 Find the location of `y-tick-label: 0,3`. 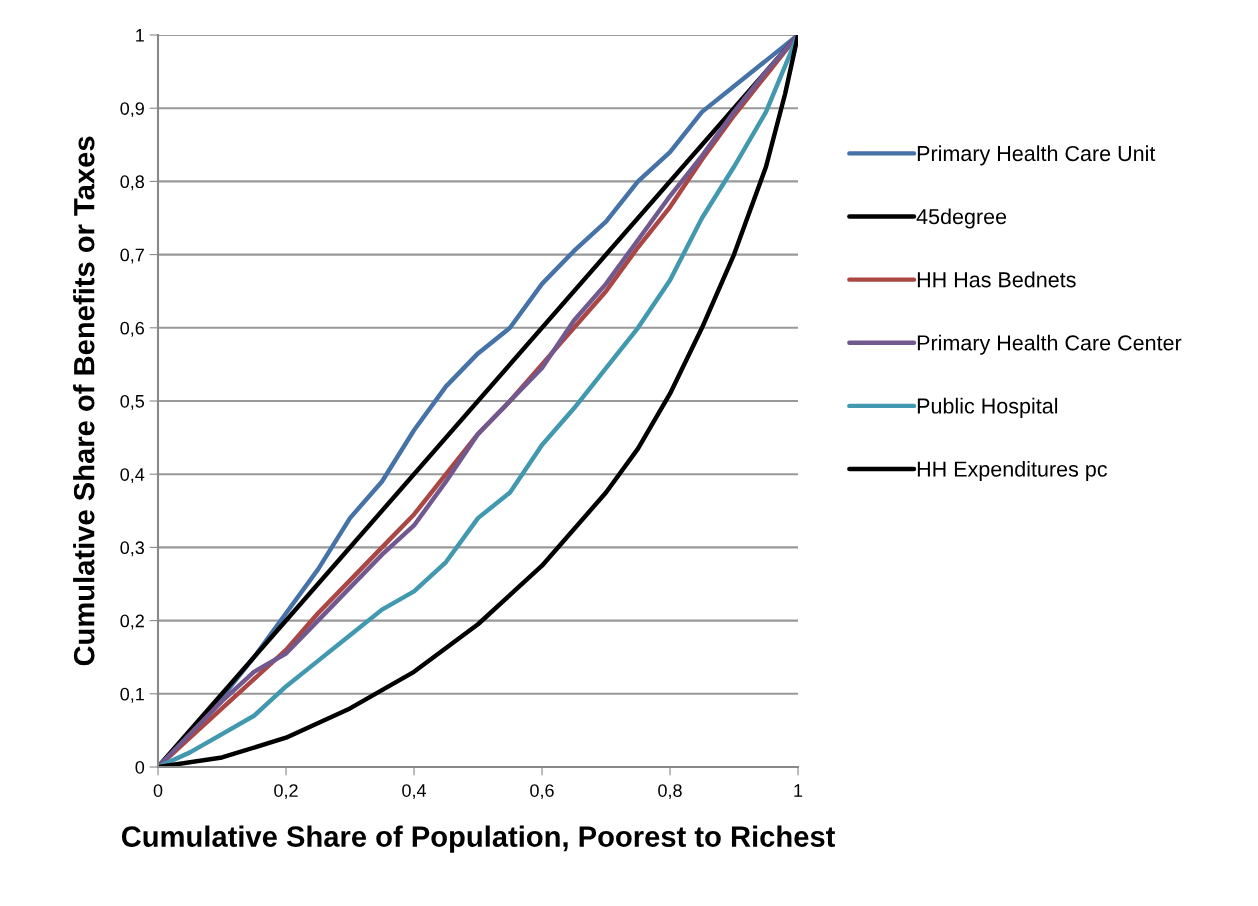

y-tick-label: 0,3 is located at coordinates (132, 549).